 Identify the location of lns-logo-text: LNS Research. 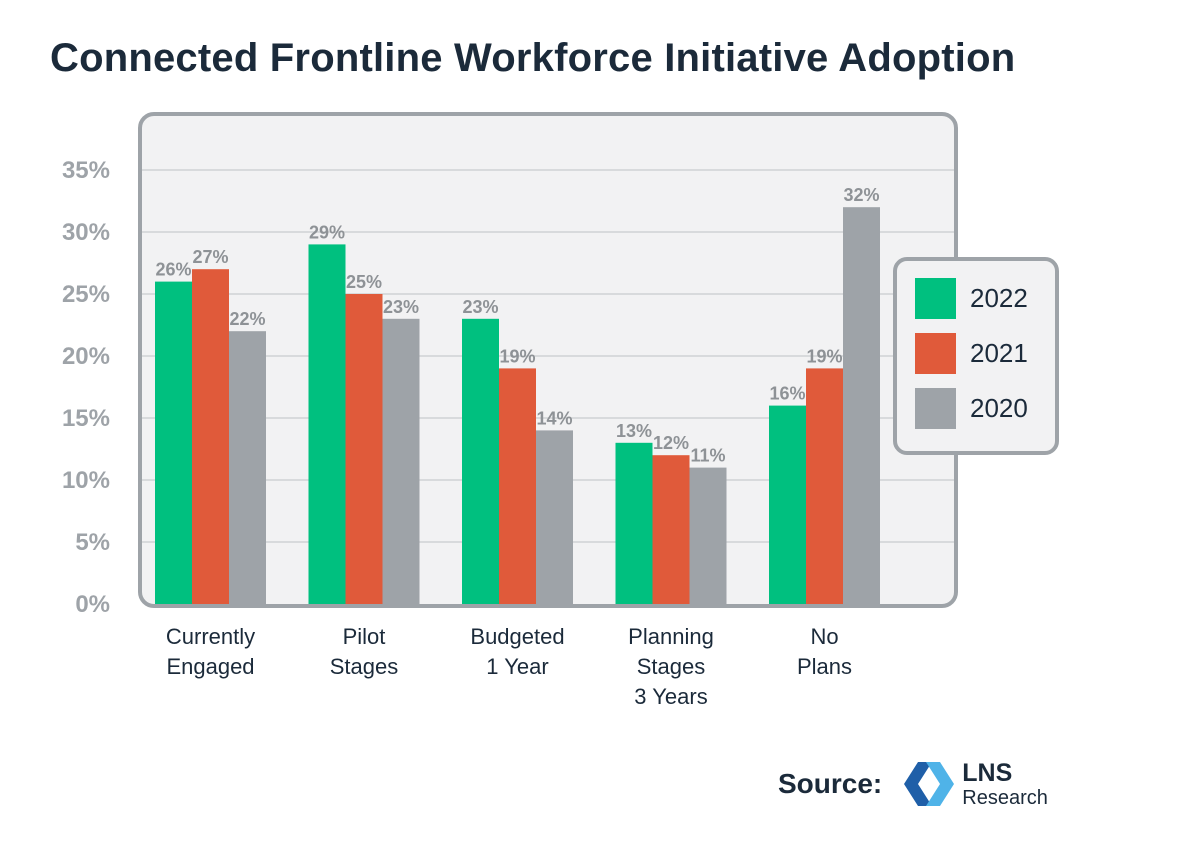
(1005, 783).